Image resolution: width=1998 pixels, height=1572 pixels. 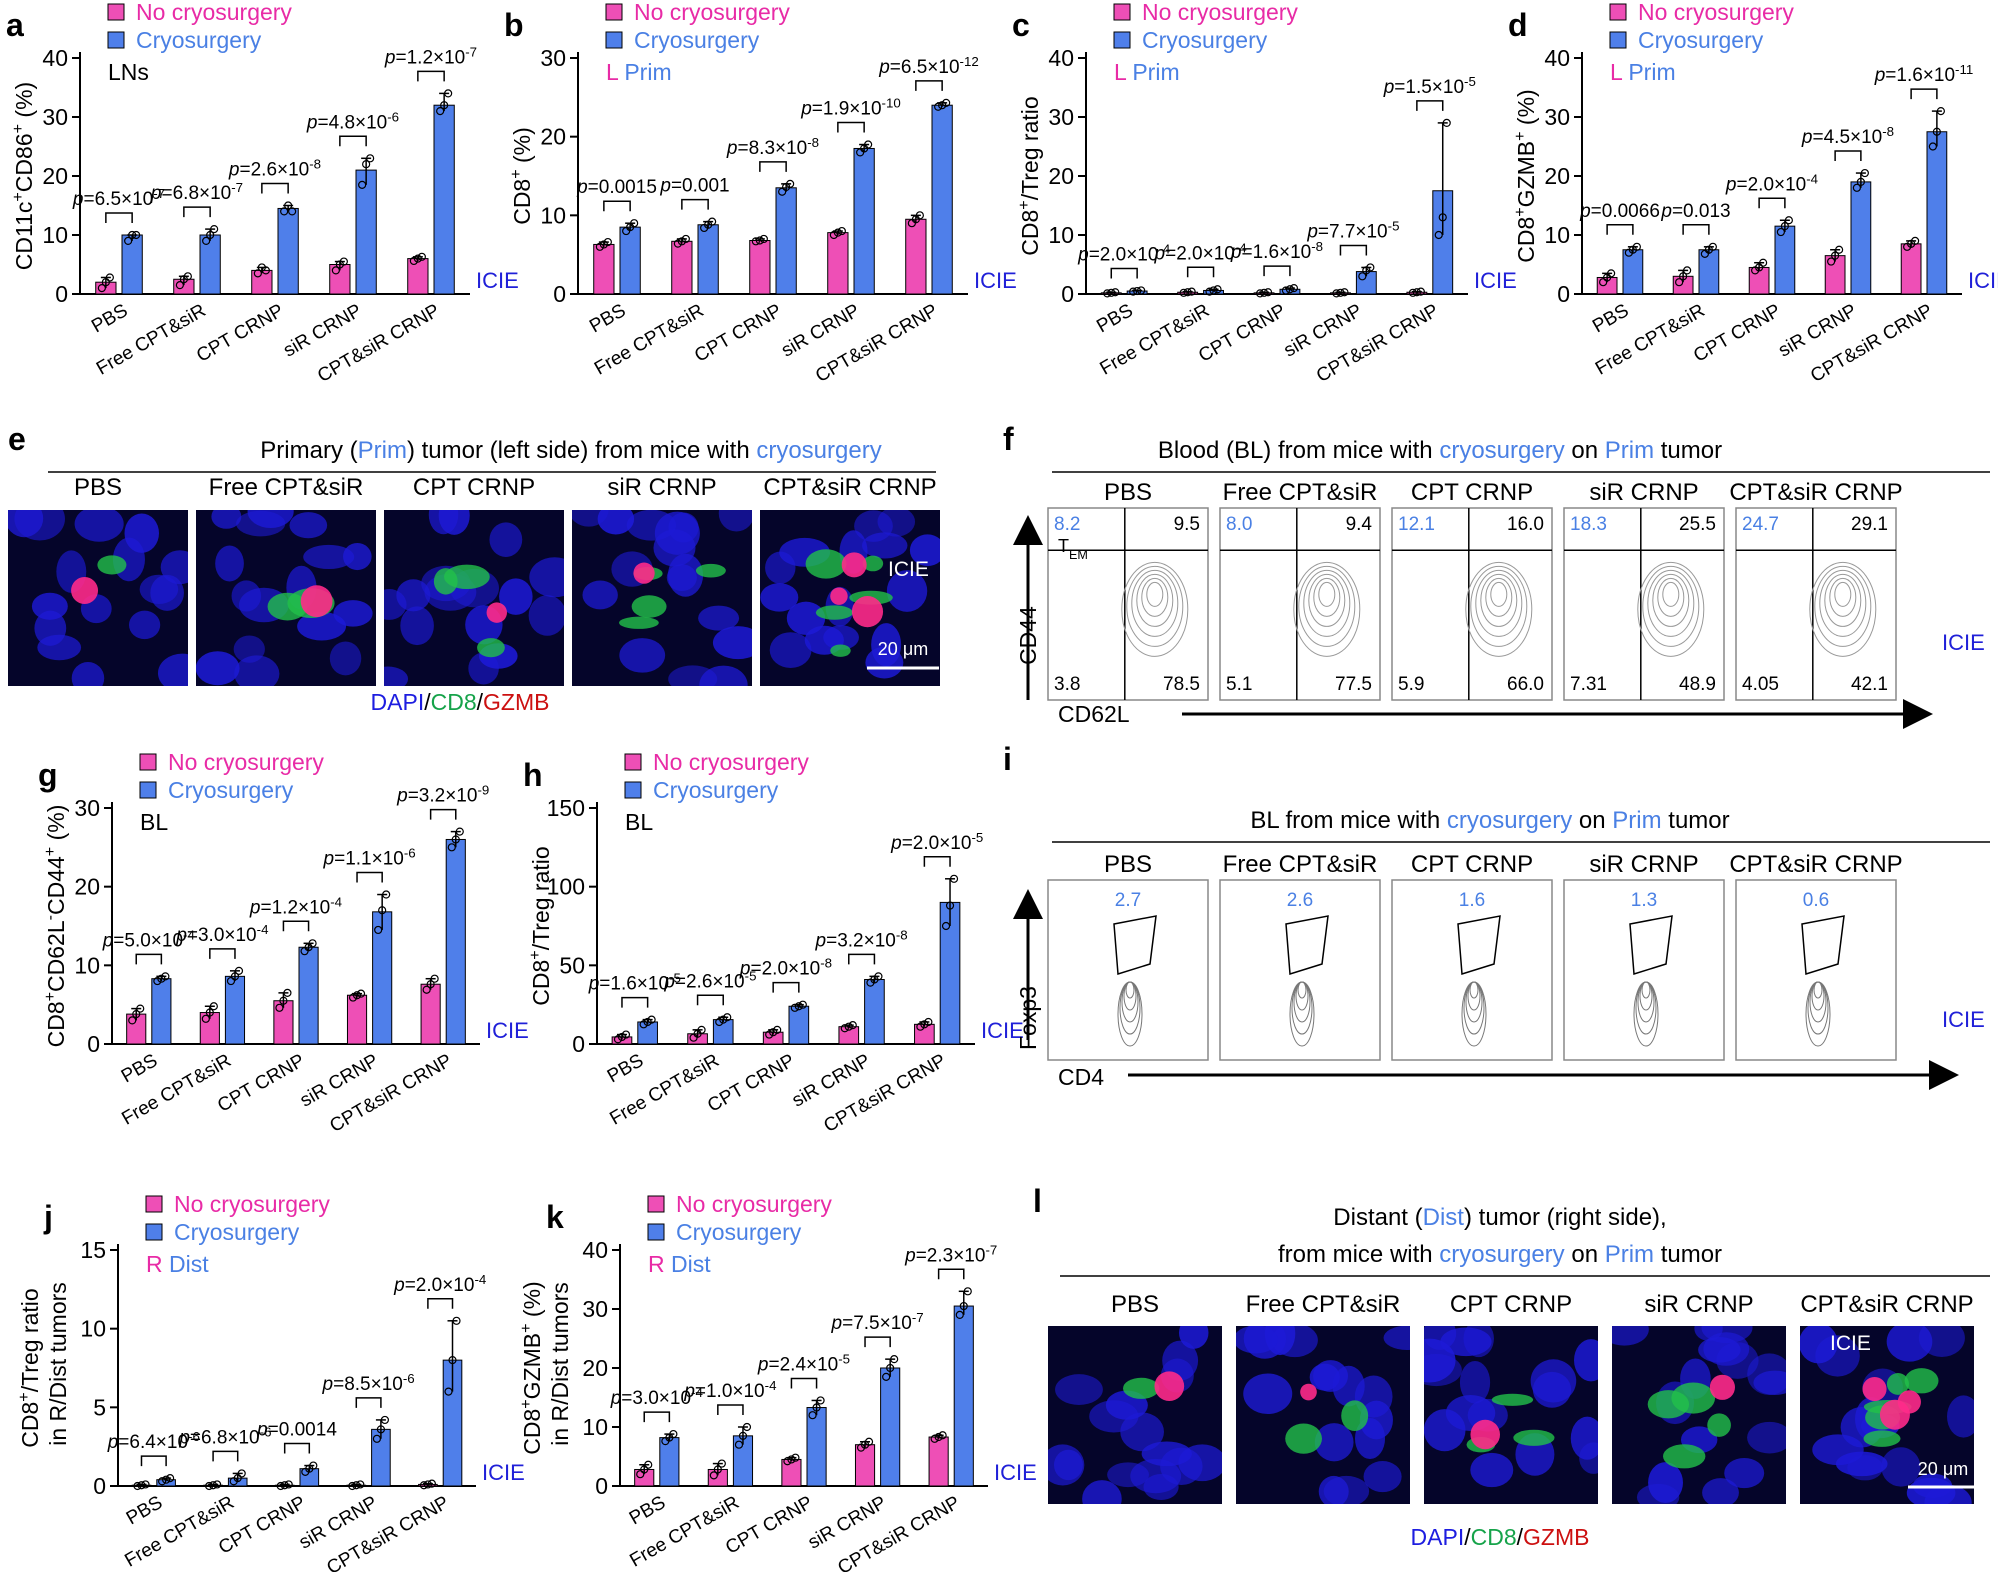 I want to click on p-value: p=2.6×10-5, so click(x=709, y=980).